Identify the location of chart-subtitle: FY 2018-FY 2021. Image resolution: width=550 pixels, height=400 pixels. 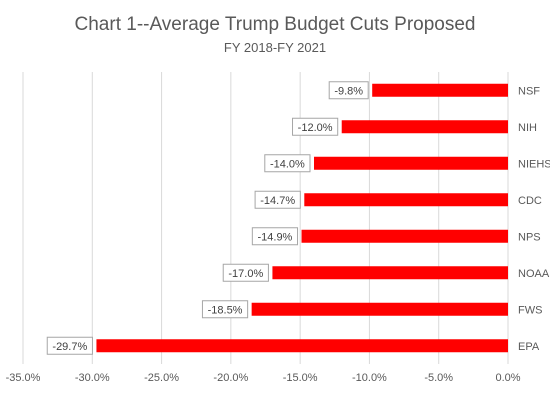
(275, 47).